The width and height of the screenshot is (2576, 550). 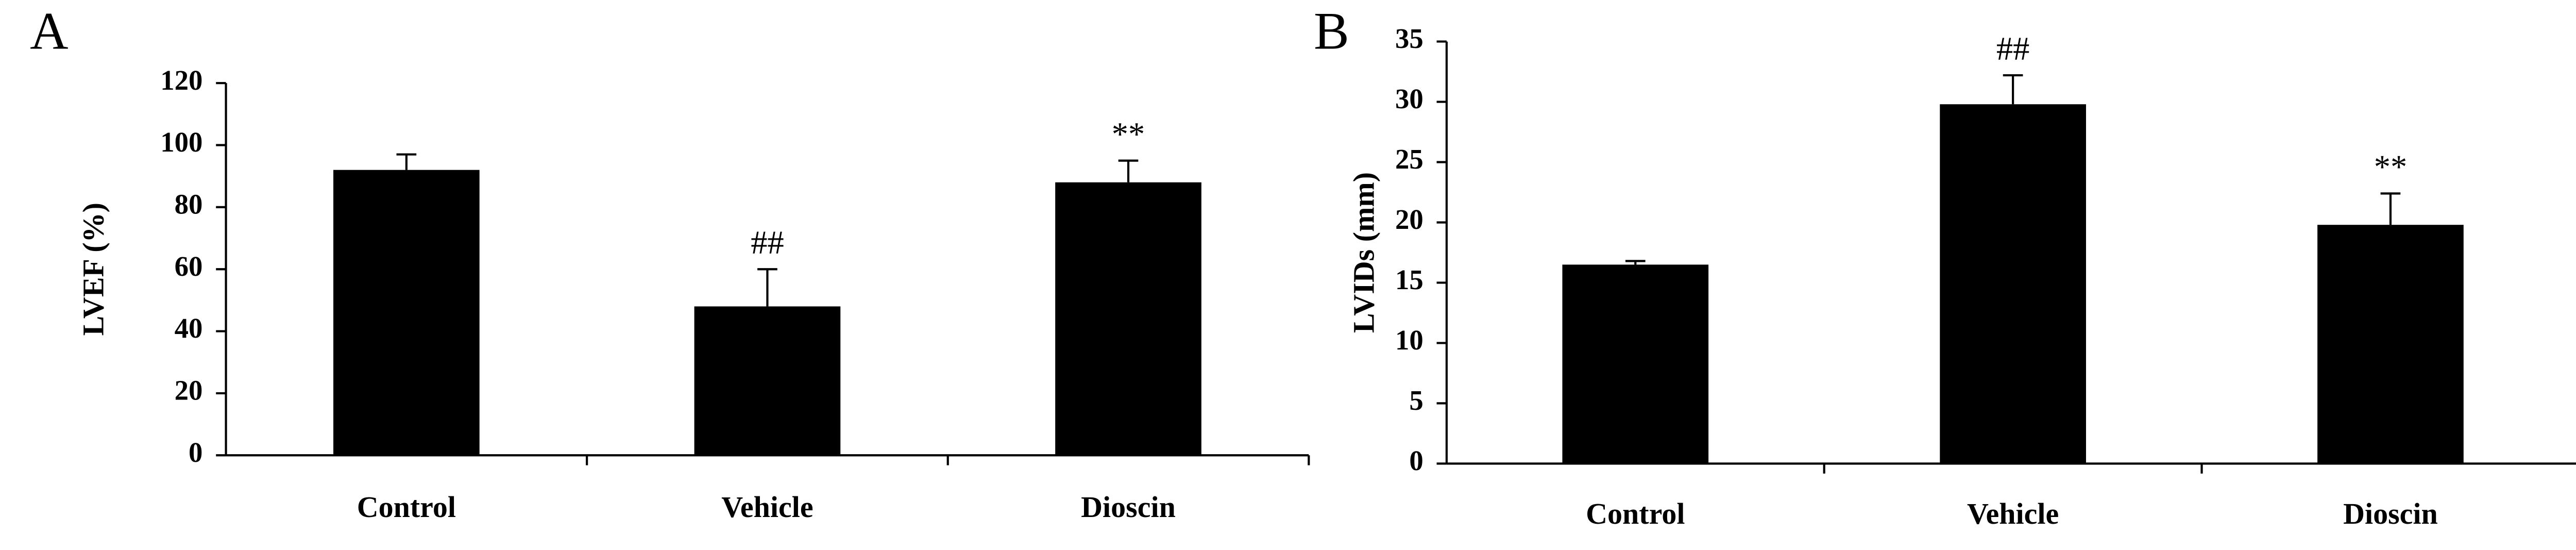 I want to click on y-tick-label: 60, so click(x=189, y=266).